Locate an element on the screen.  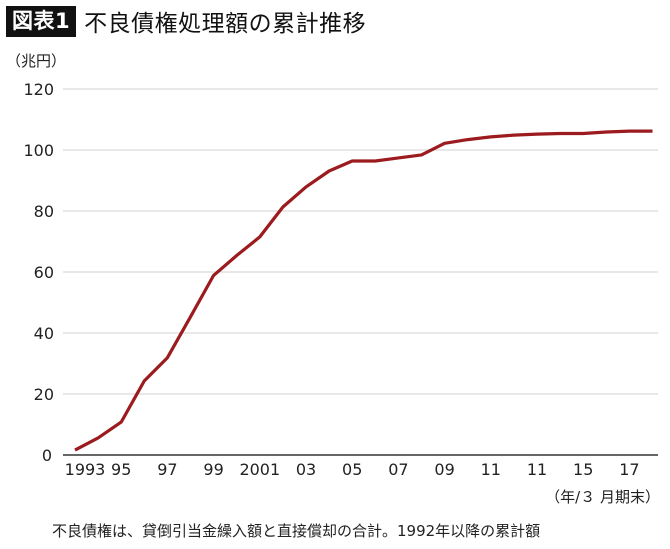
footnote: 不良債権は、貸倒引当金繰入額と直接償却の合計。1992年以降の累計額 is located at coordinates (296, 531).